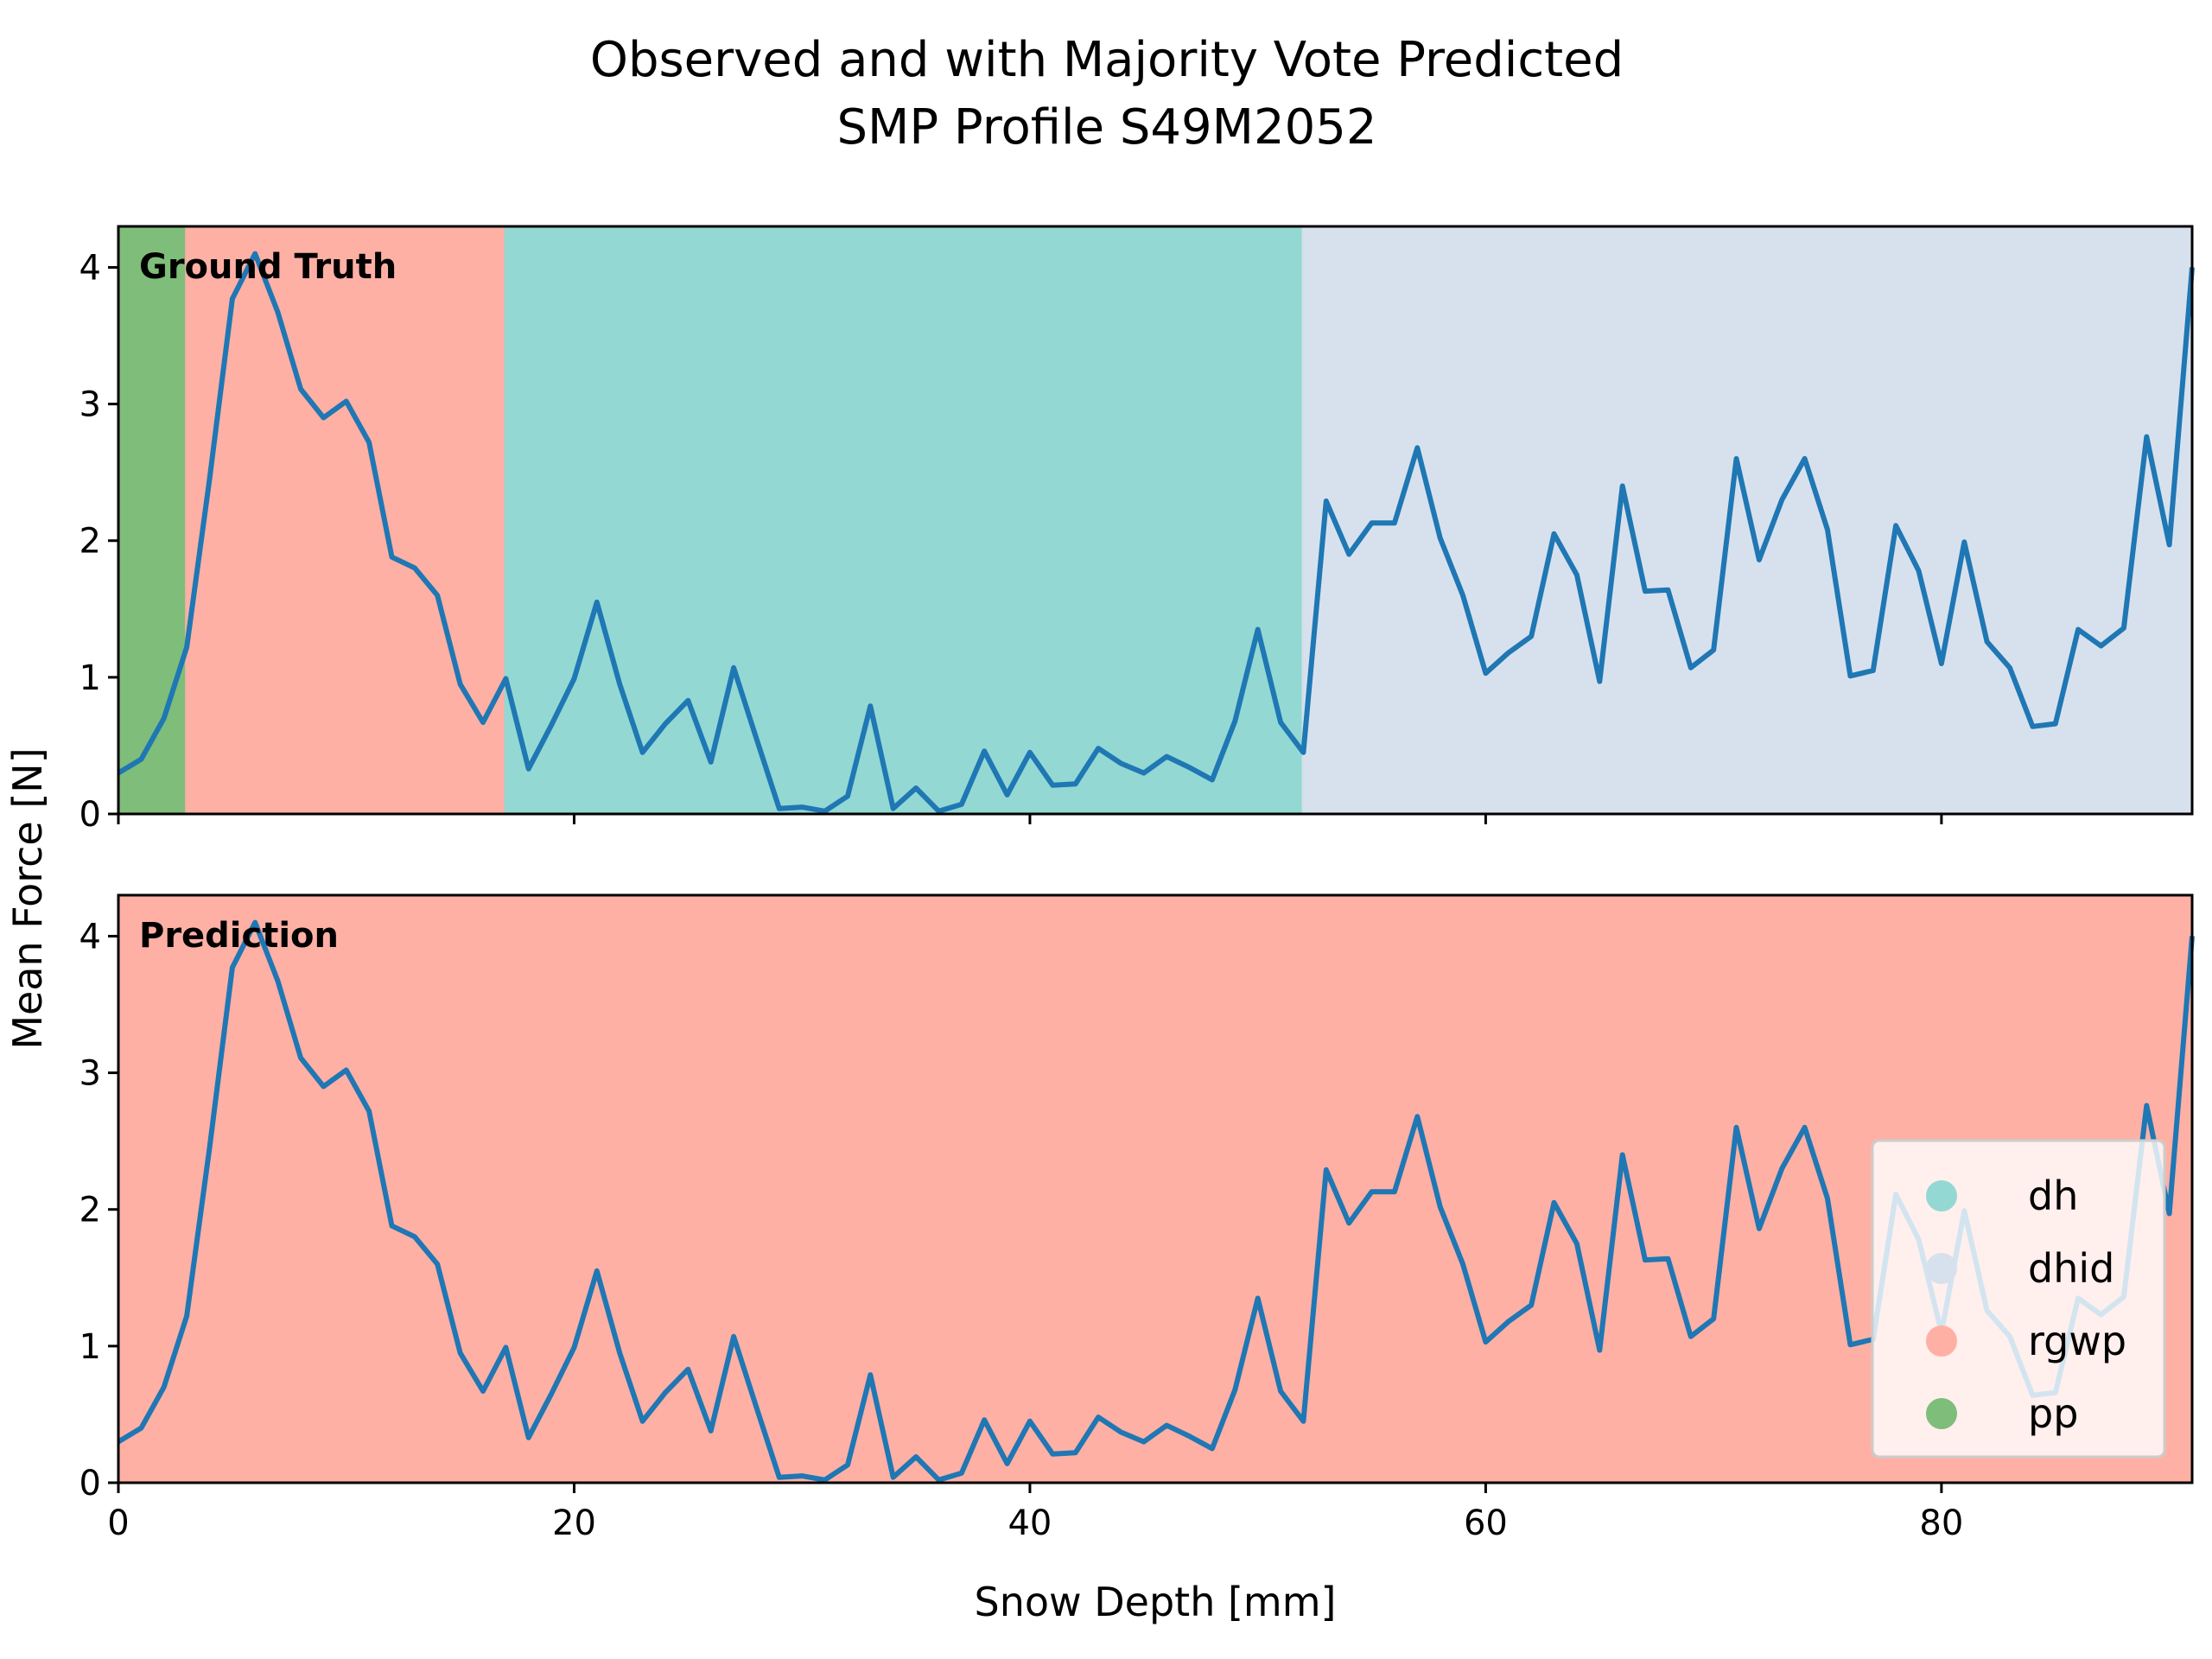 The image size is (2212, 1659). What do you see at coordinates (90, 678) in the screenshot?
I see `panel-0-ytick-label-1: 1` at bounding box center [90, 678].